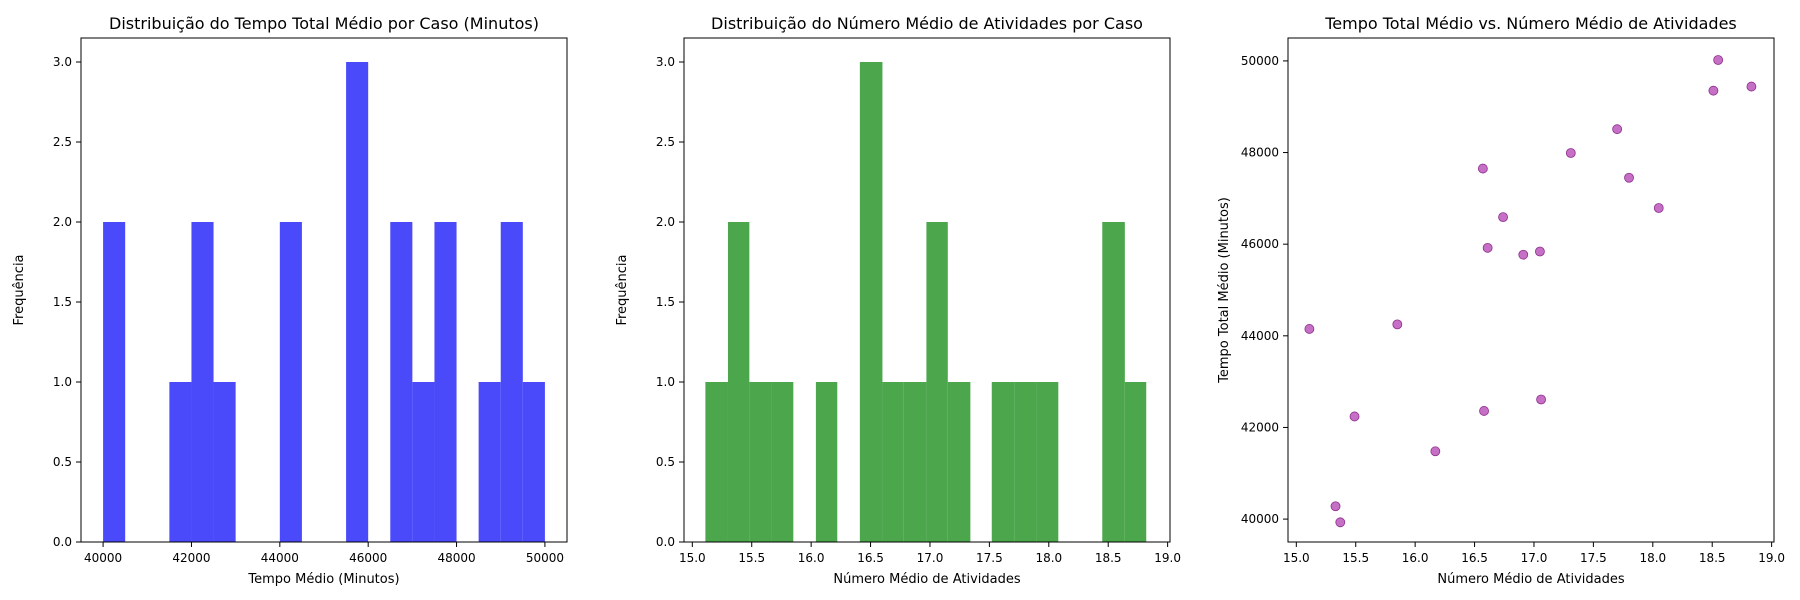 This screenshot has height=600, width=1800. Describe the element at coordinates (1260, 153) in the screenshot. I see `y-tick-label: 48000` at that location.